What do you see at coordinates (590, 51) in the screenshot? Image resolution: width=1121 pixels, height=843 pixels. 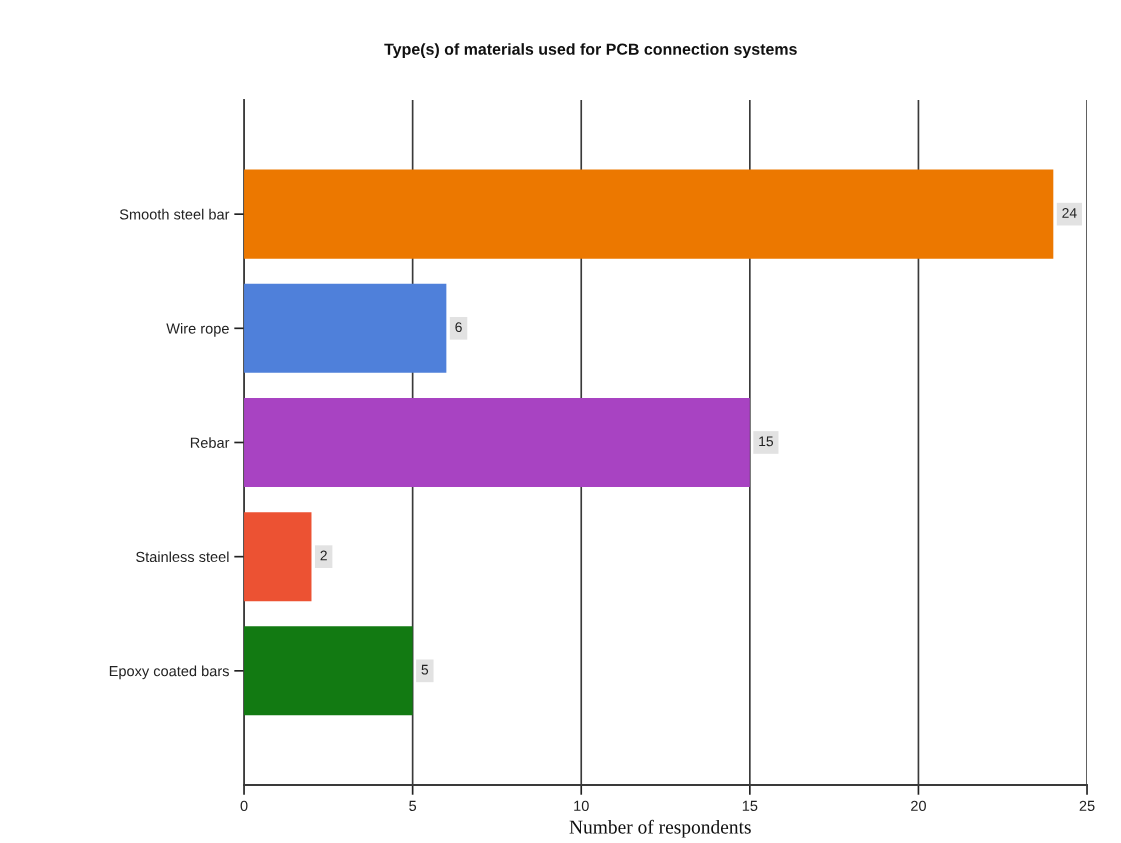 I see `chart-title: Type(s) of materials used for PCB connection systems` at bounding box center [590, 51].